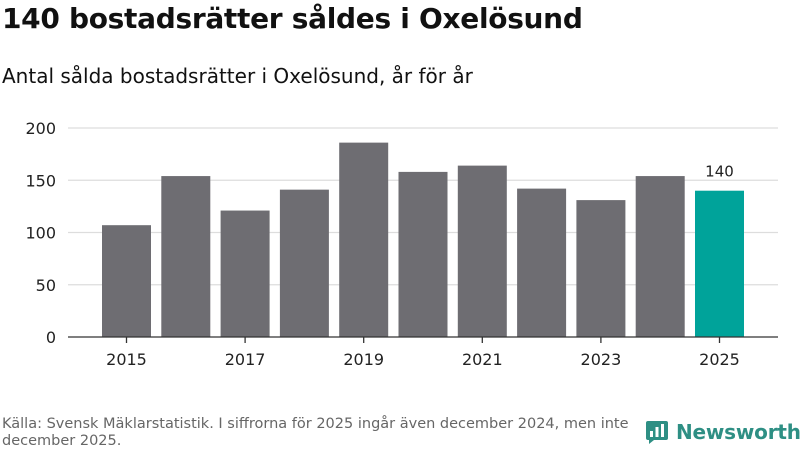 The height and width of the screenshot is (450, 800). Describe the element at coordinates (601, 268) in the screenshot. I see `bar-2023` at that location.